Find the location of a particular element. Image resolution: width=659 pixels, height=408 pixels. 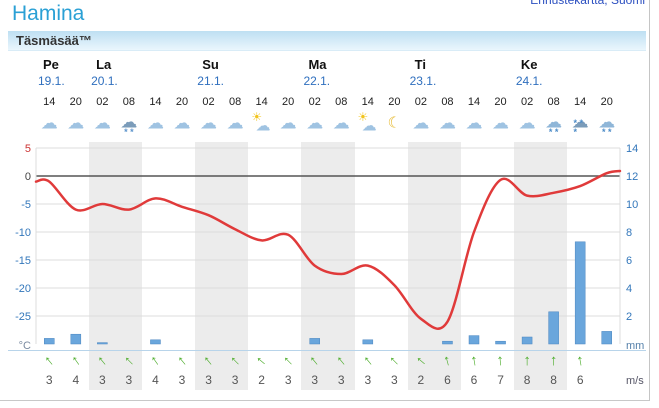

day-date: 22.1. is located at coordinates (317, 81).